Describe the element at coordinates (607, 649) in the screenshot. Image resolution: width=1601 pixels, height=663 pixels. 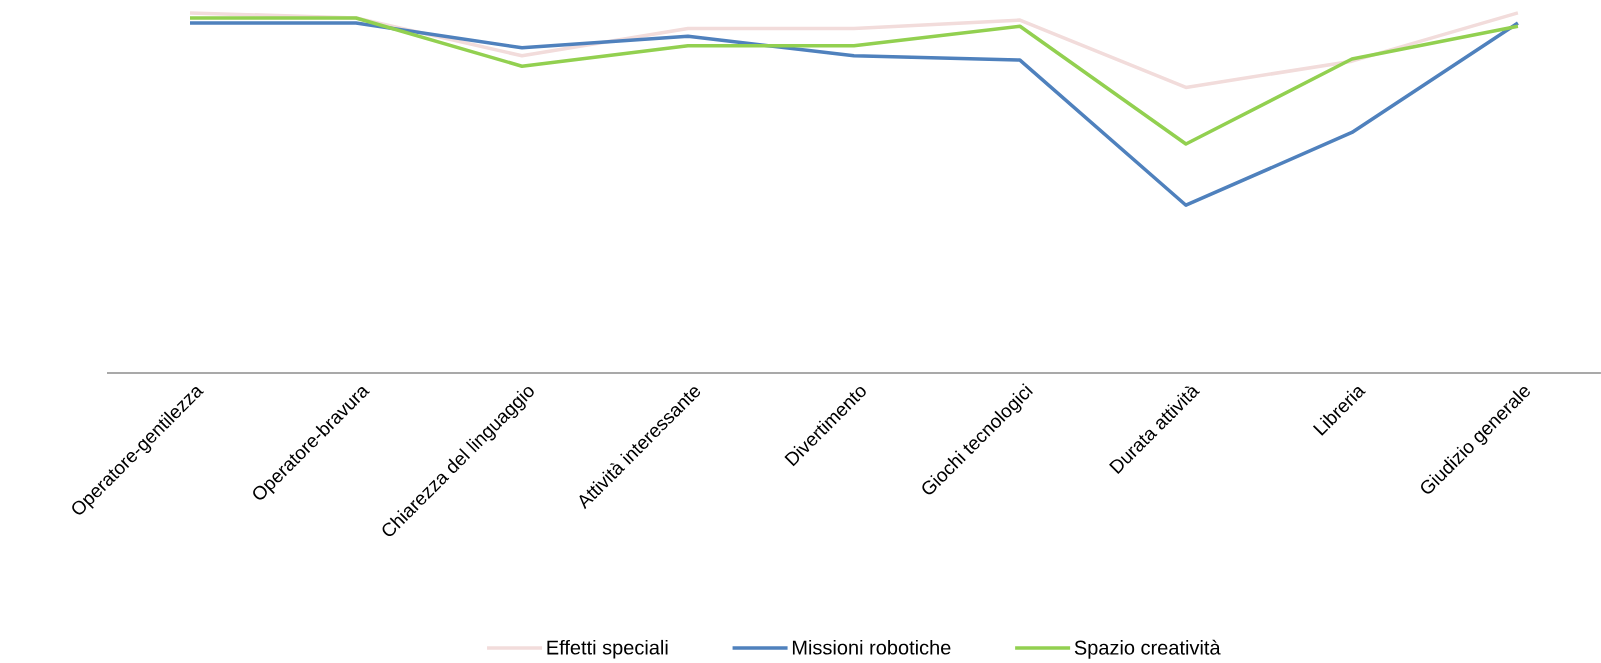
I see `legend-label: Effetti speciali` at that location.